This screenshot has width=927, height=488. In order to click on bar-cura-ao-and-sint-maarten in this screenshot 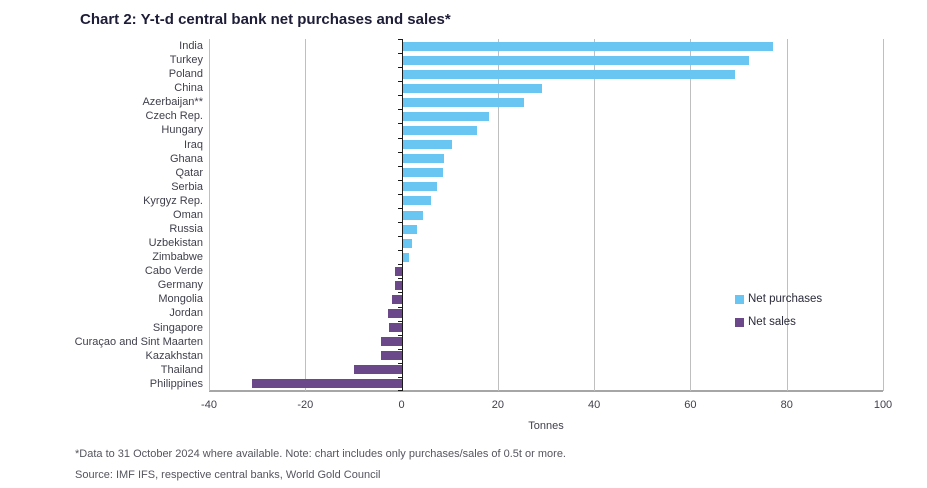, I will do `click(391, 342)`.